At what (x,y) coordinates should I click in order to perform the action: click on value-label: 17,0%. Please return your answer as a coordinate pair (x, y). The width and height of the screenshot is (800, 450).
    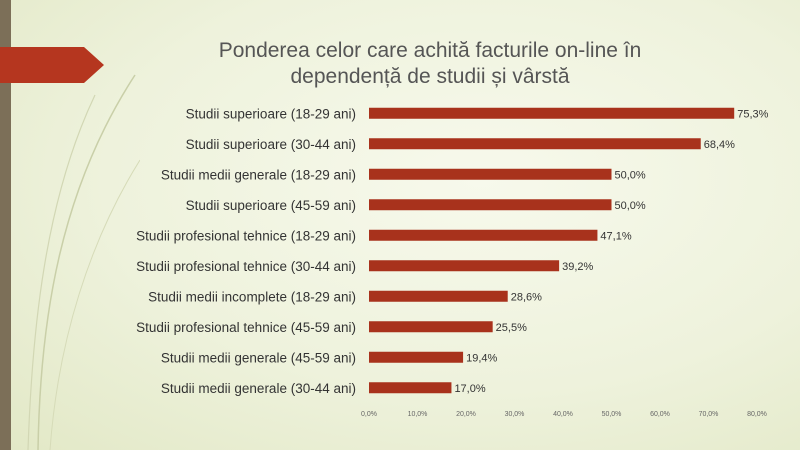
    Looking at the image, I should click on (469, 389).